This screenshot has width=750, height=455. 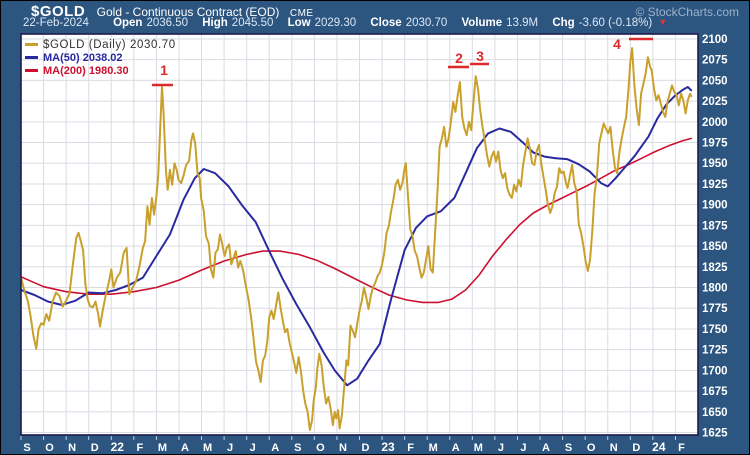 What do you see at coordinates (352, 445) in the screenshot?
I see `x-axis: S O N D 22 F M A M J J A S O N D 23 F M A M J J A S O N D 24 F` at bounding box center [352, 445].